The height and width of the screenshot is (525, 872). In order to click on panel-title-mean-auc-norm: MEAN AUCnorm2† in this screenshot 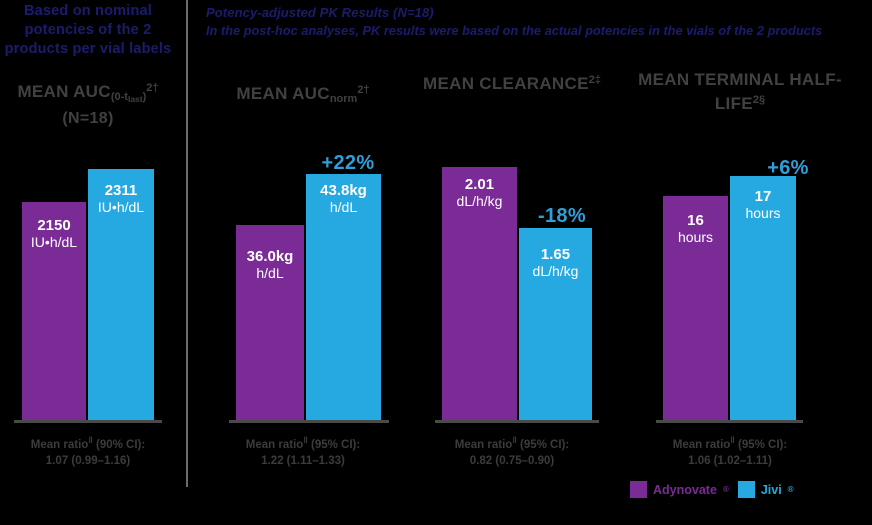, I will do `click(303, 94)`.